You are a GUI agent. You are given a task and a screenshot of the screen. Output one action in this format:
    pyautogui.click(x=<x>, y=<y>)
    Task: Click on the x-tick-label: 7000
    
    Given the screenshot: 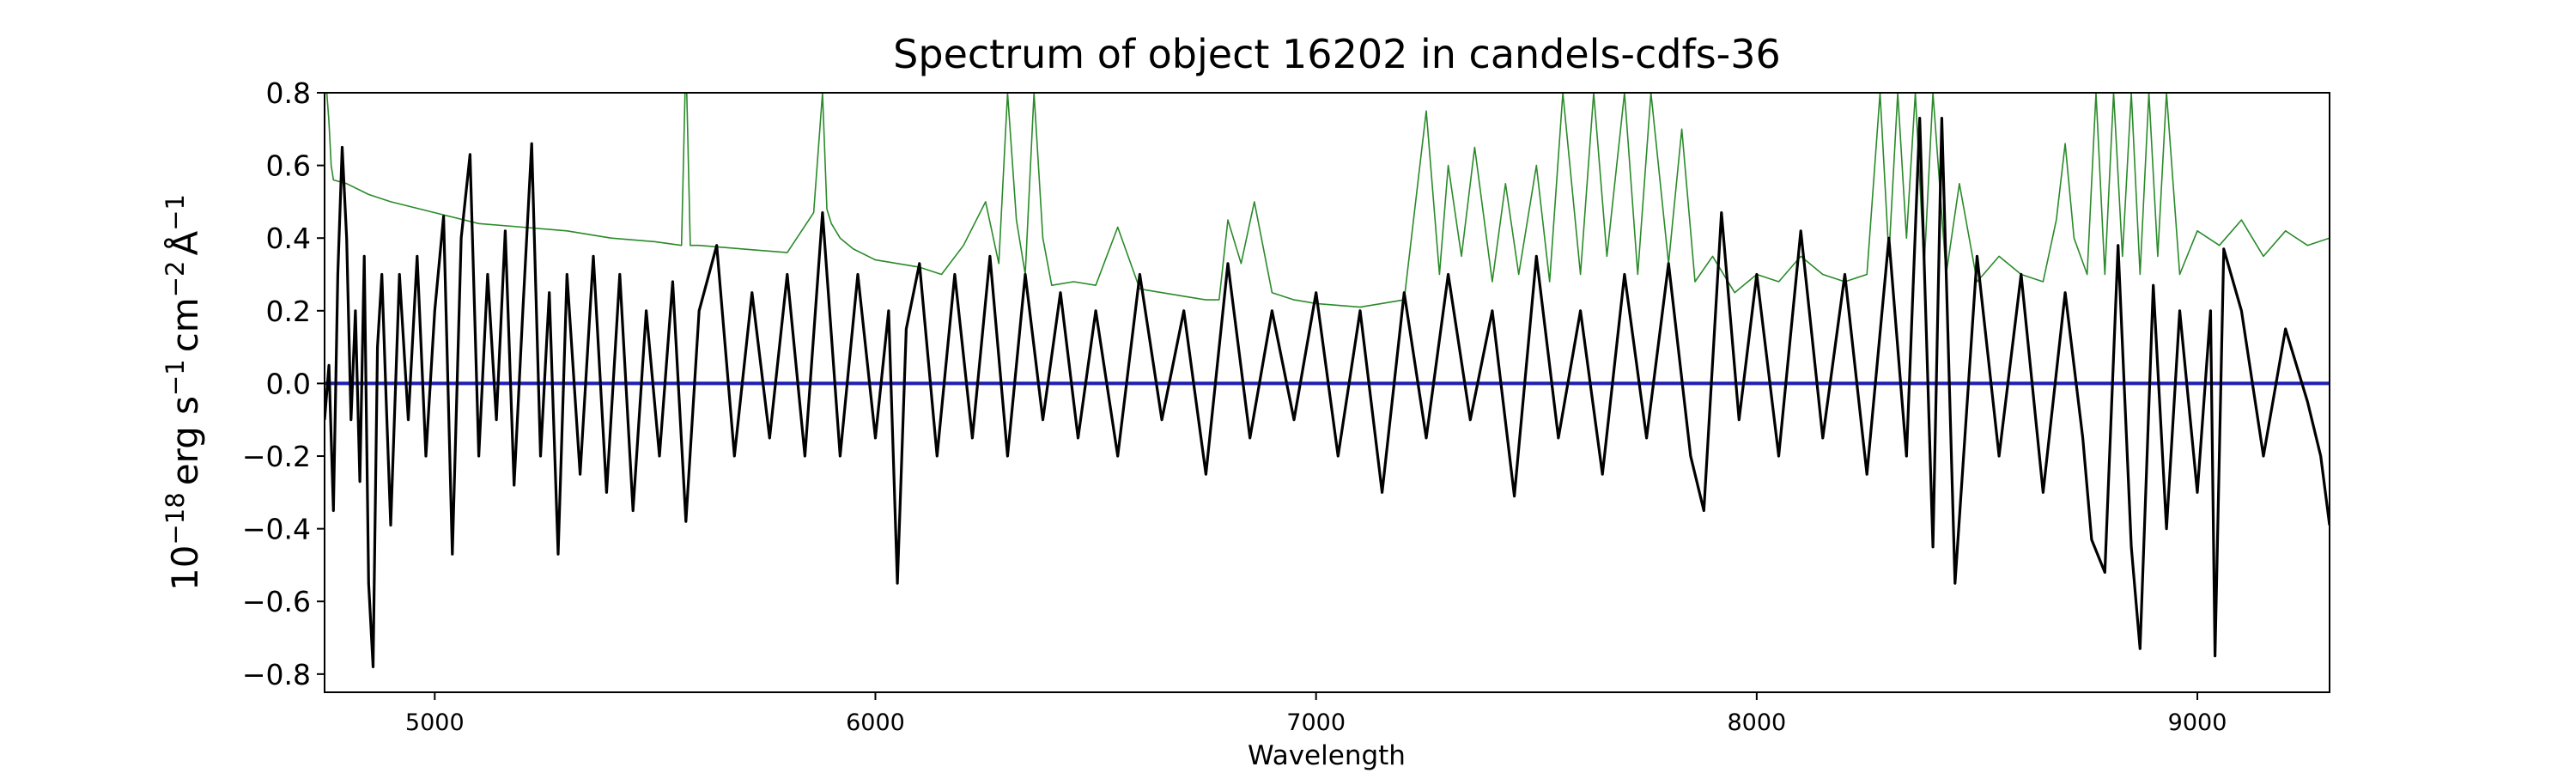 What is the action you would take?
    pyautogui.click(x=1316, y=722)
    